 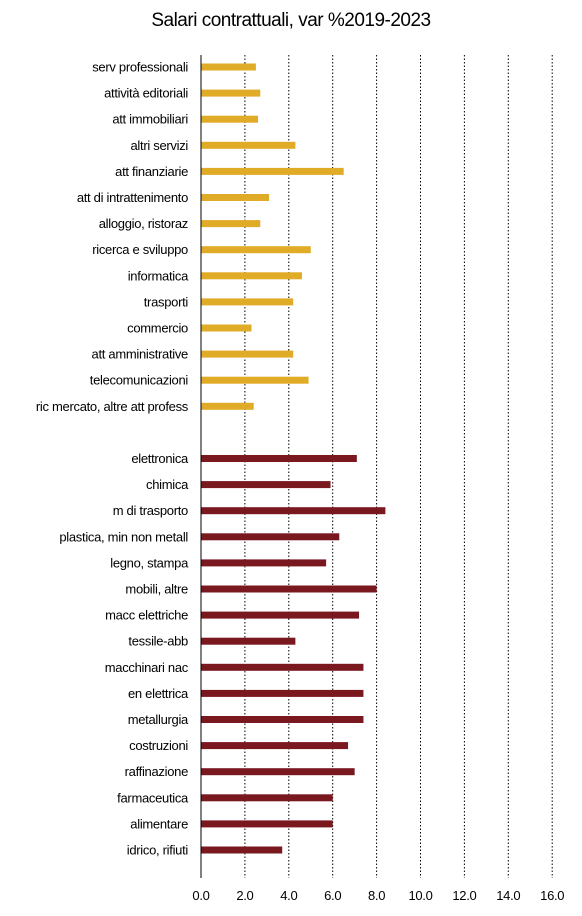 What do you see at coordinates (167, 484) in the screenshot?
I see `category-label: chimica` at bounding box center [167, 484].